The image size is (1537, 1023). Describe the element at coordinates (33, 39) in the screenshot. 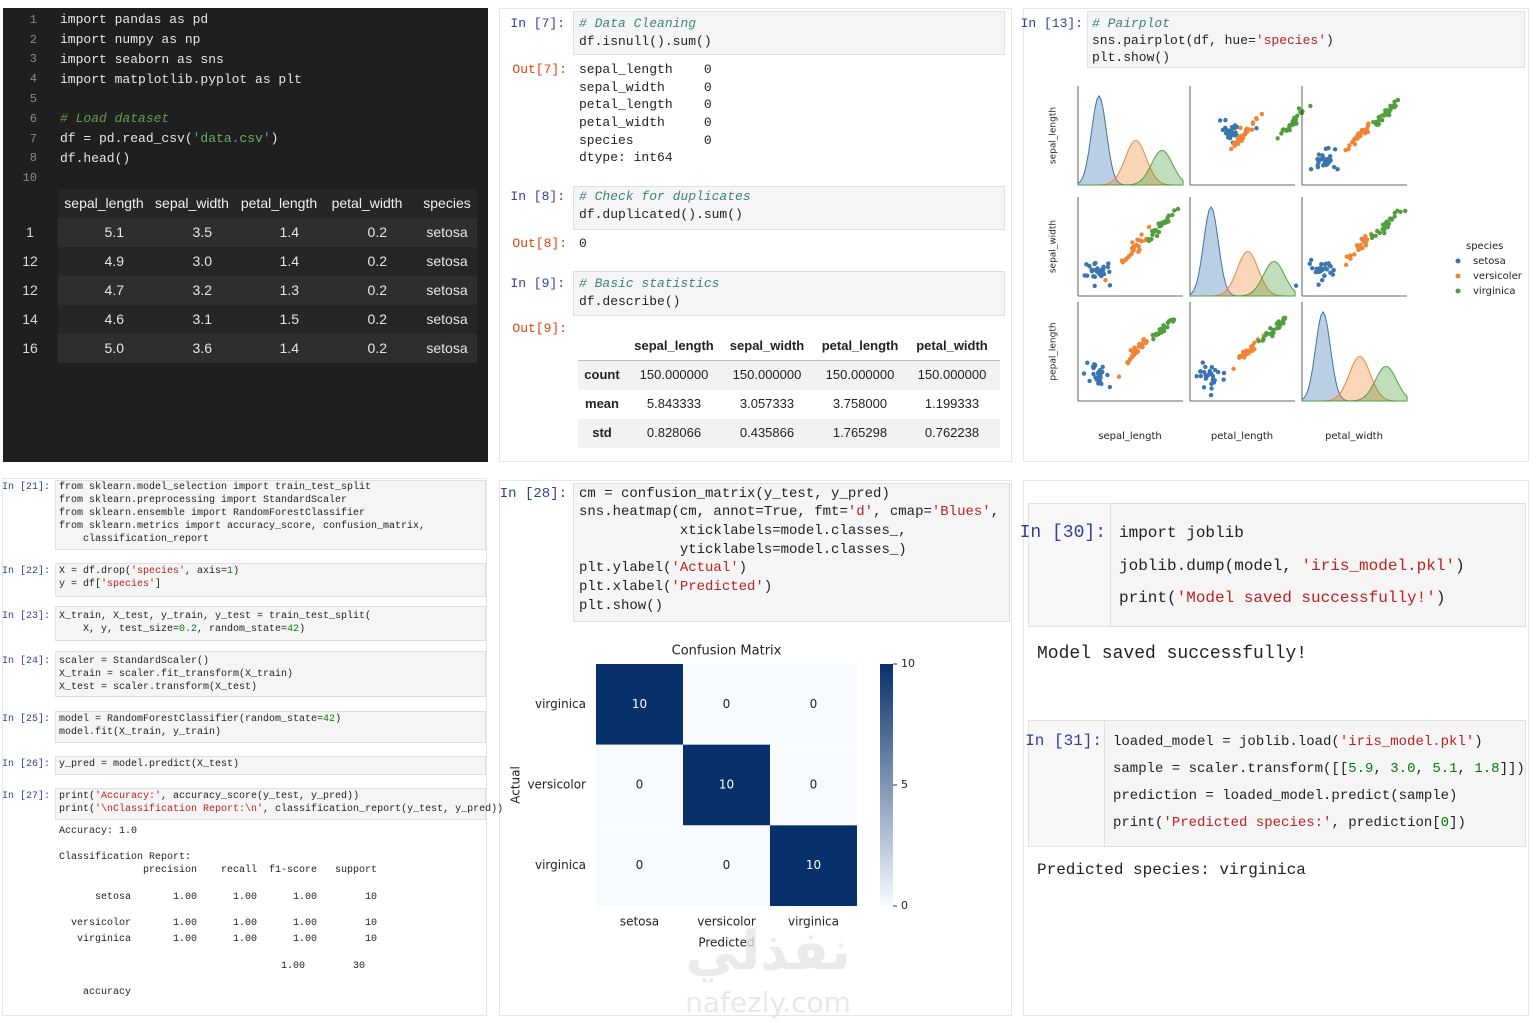

I see `line-number: 2` at that location.